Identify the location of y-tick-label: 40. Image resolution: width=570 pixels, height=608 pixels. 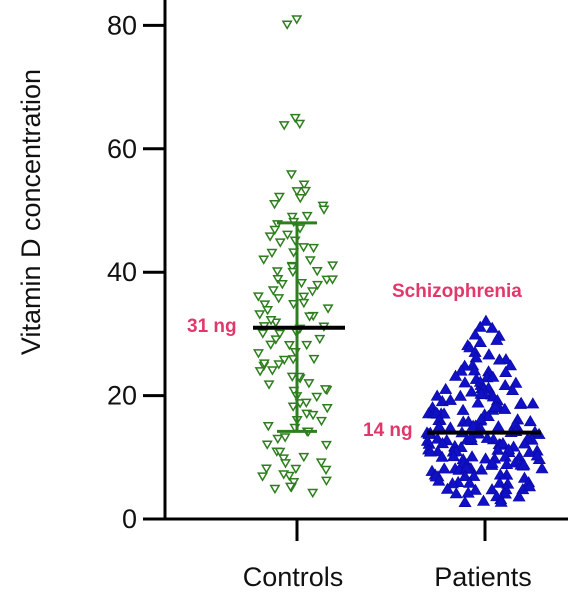
(122, 272).